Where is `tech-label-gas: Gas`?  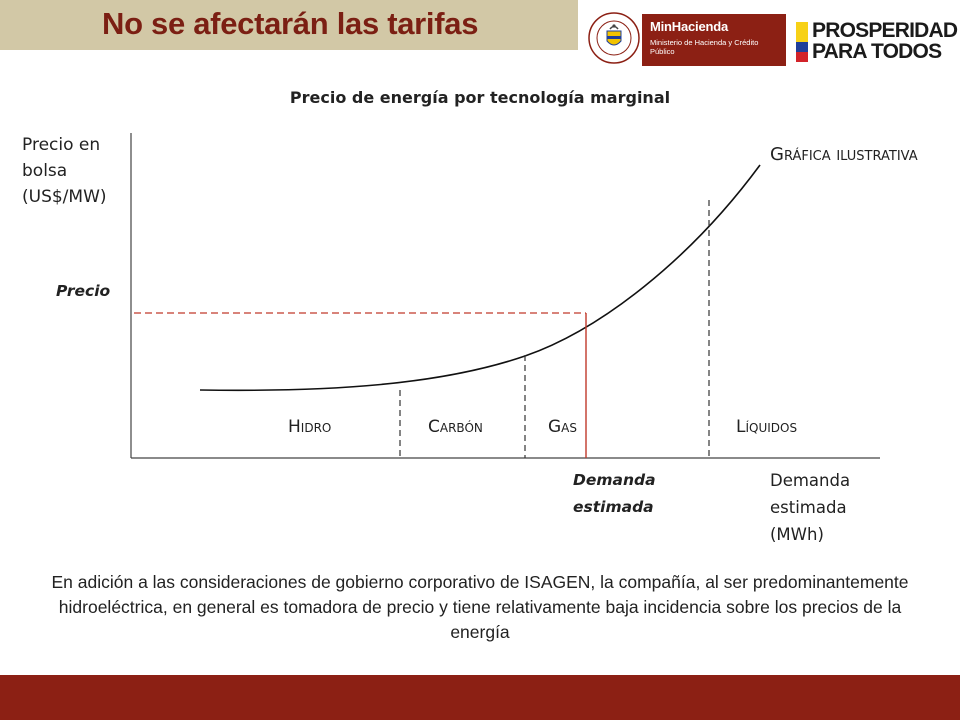
tech-label-gas: Gas is located at coordinates (562, 427).